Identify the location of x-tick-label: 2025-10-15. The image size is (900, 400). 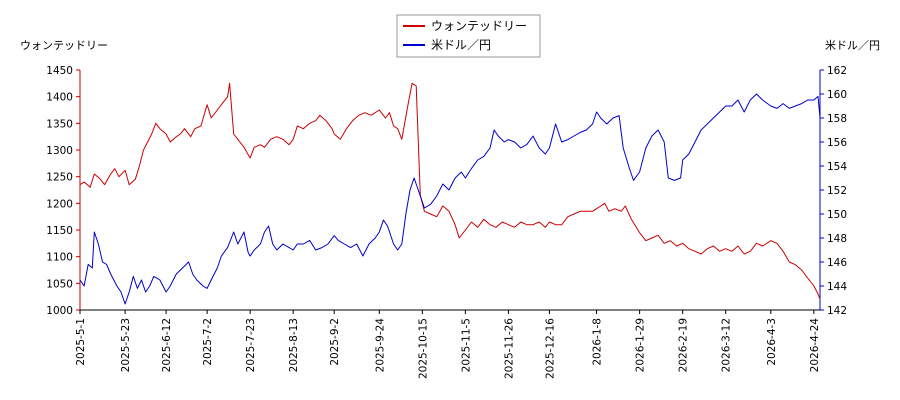
(423, 348).